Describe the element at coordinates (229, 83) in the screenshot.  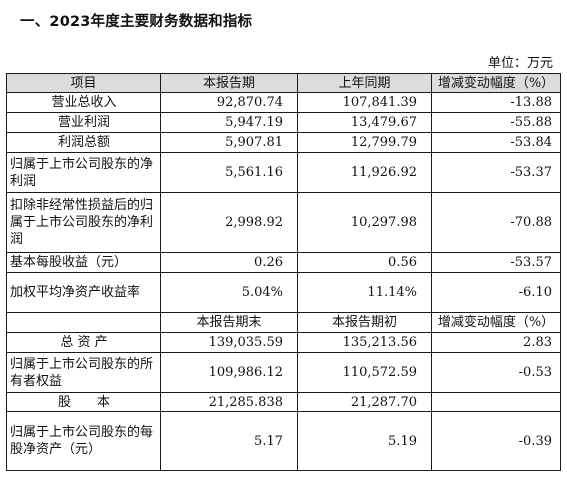
I see `header-cell-current-period: 本报告期` at that location.